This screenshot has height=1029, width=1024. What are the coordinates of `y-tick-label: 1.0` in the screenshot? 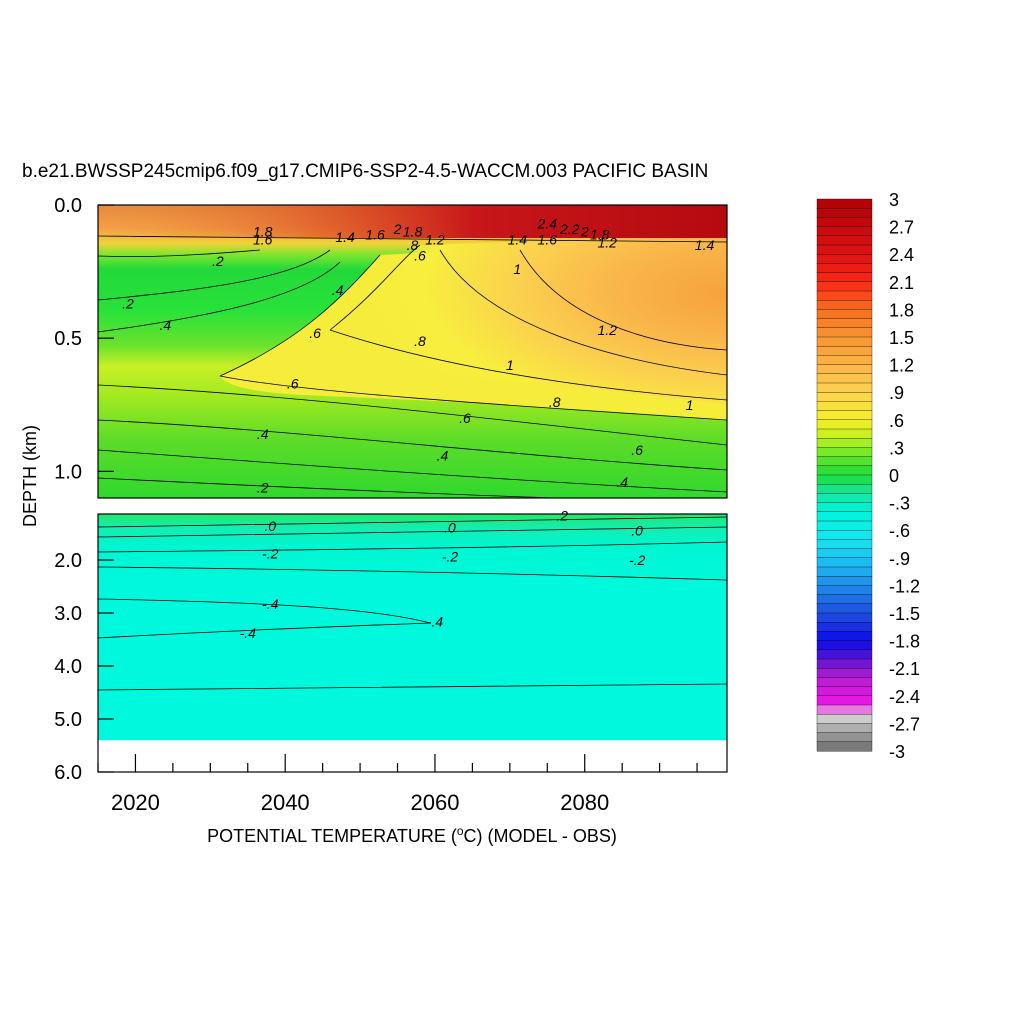 It's located at (68, 472).